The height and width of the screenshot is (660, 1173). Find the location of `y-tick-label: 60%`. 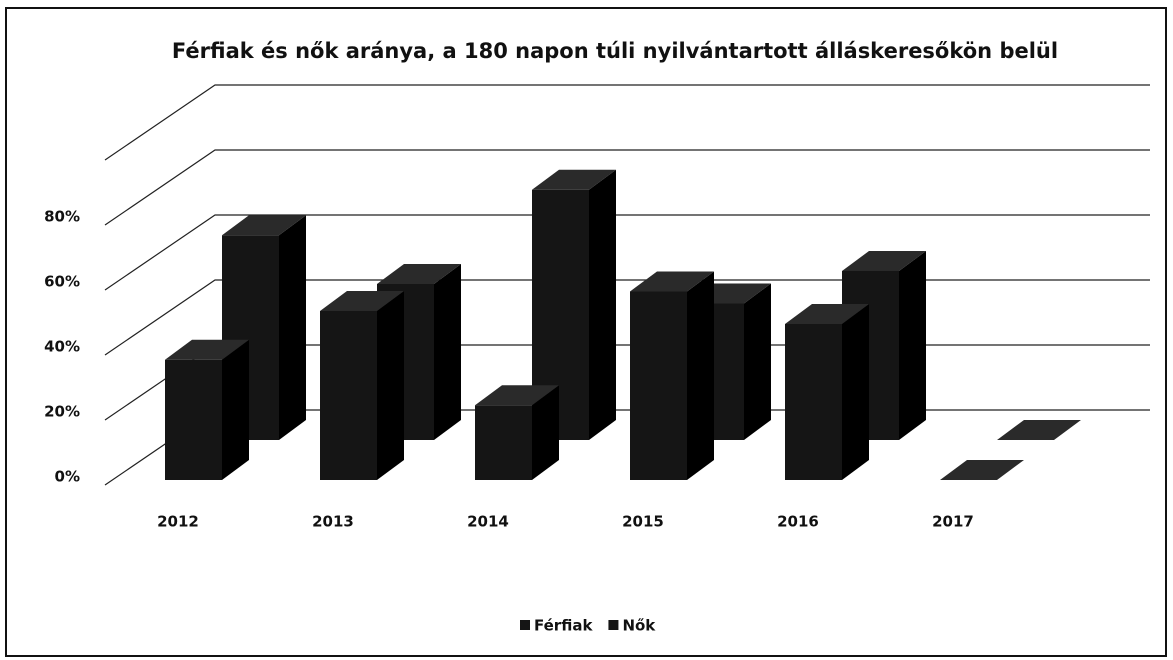

y-tick-label: 60% is located at coordinates (62, 282).